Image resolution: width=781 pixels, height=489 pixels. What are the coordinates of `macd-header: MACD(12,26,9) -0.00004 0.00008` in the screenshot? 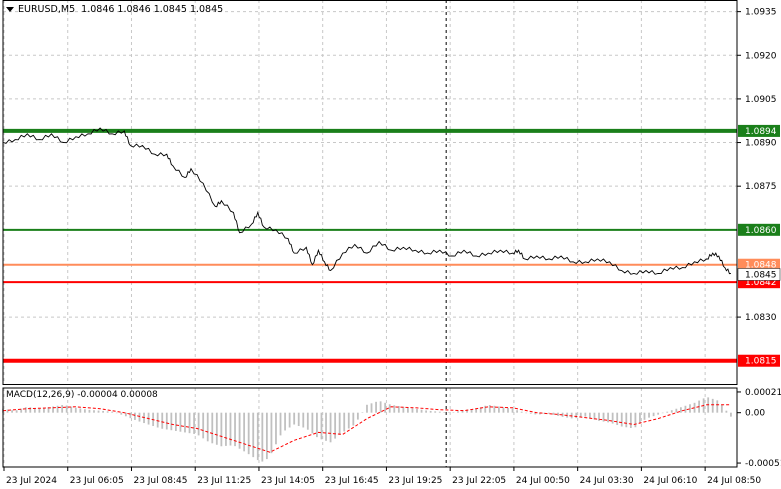 It's located at (82, 395).